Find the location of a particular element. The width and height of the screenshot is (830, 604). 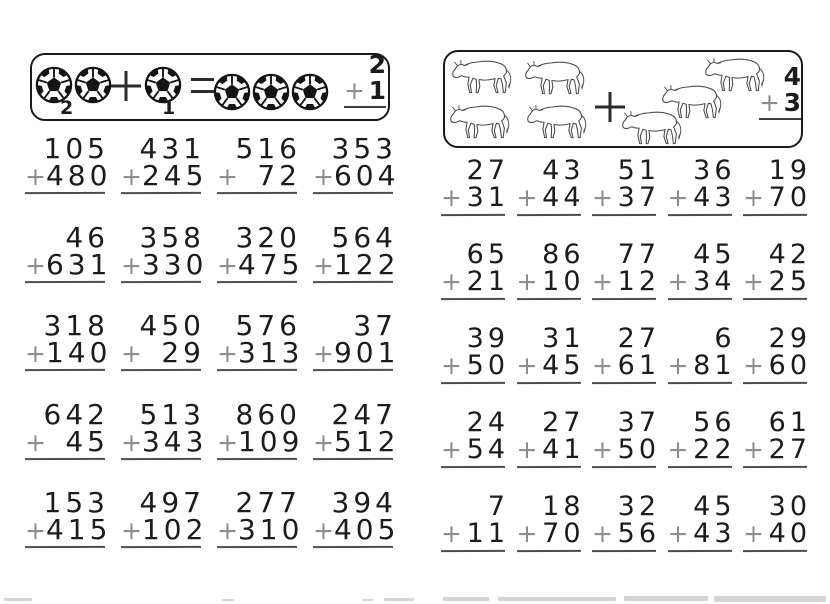

addition-problem: 61 +27 is located at coordinates (775, 439).